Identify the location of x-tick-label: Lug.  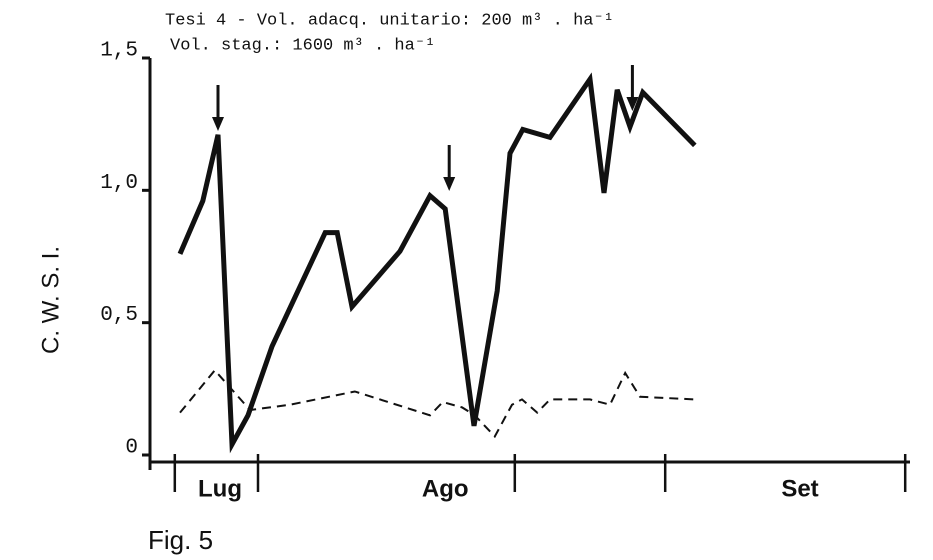
(220, 488).